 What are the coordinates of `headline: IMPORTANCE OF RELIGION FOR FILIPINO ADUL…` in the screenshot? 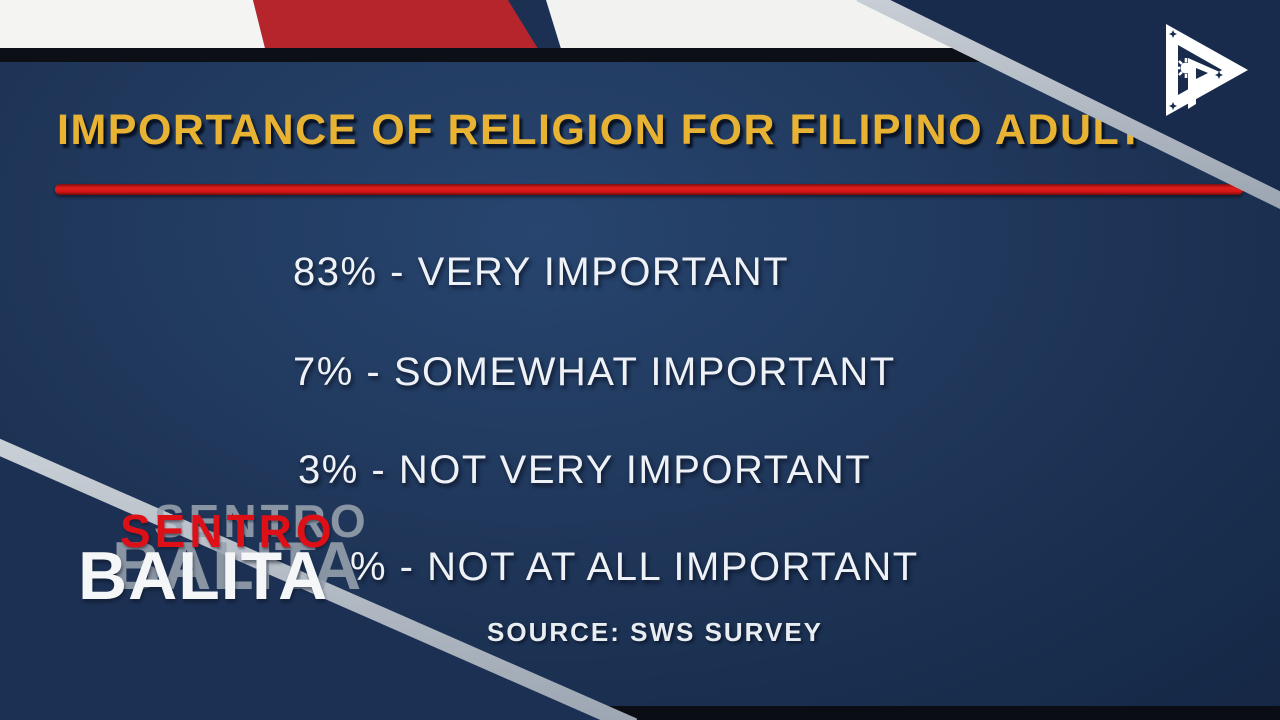 It's located at (616, 130).